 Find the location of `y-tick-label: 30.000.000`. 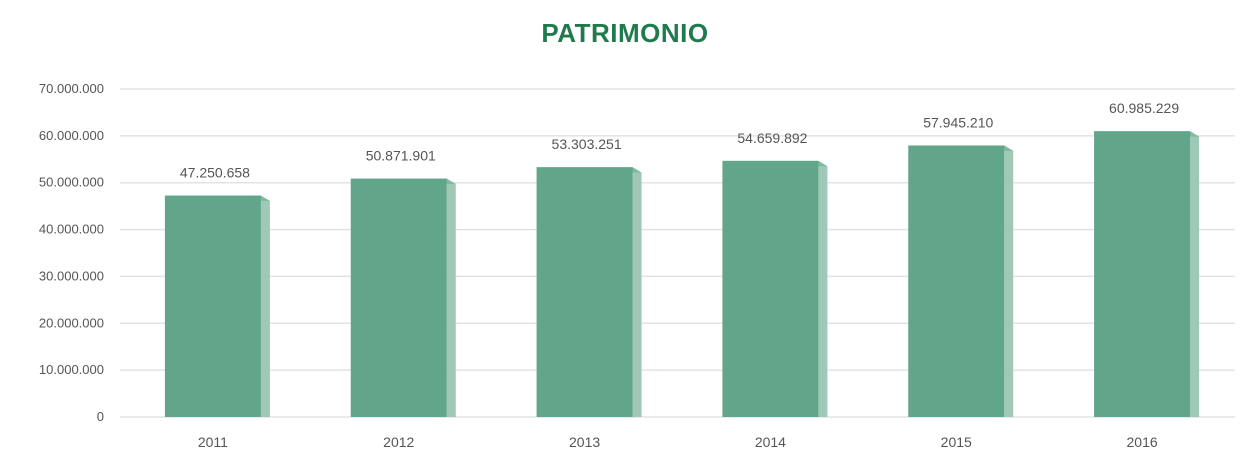

y-tick-label: 30.000.000 is located at coordinates (71, 275).